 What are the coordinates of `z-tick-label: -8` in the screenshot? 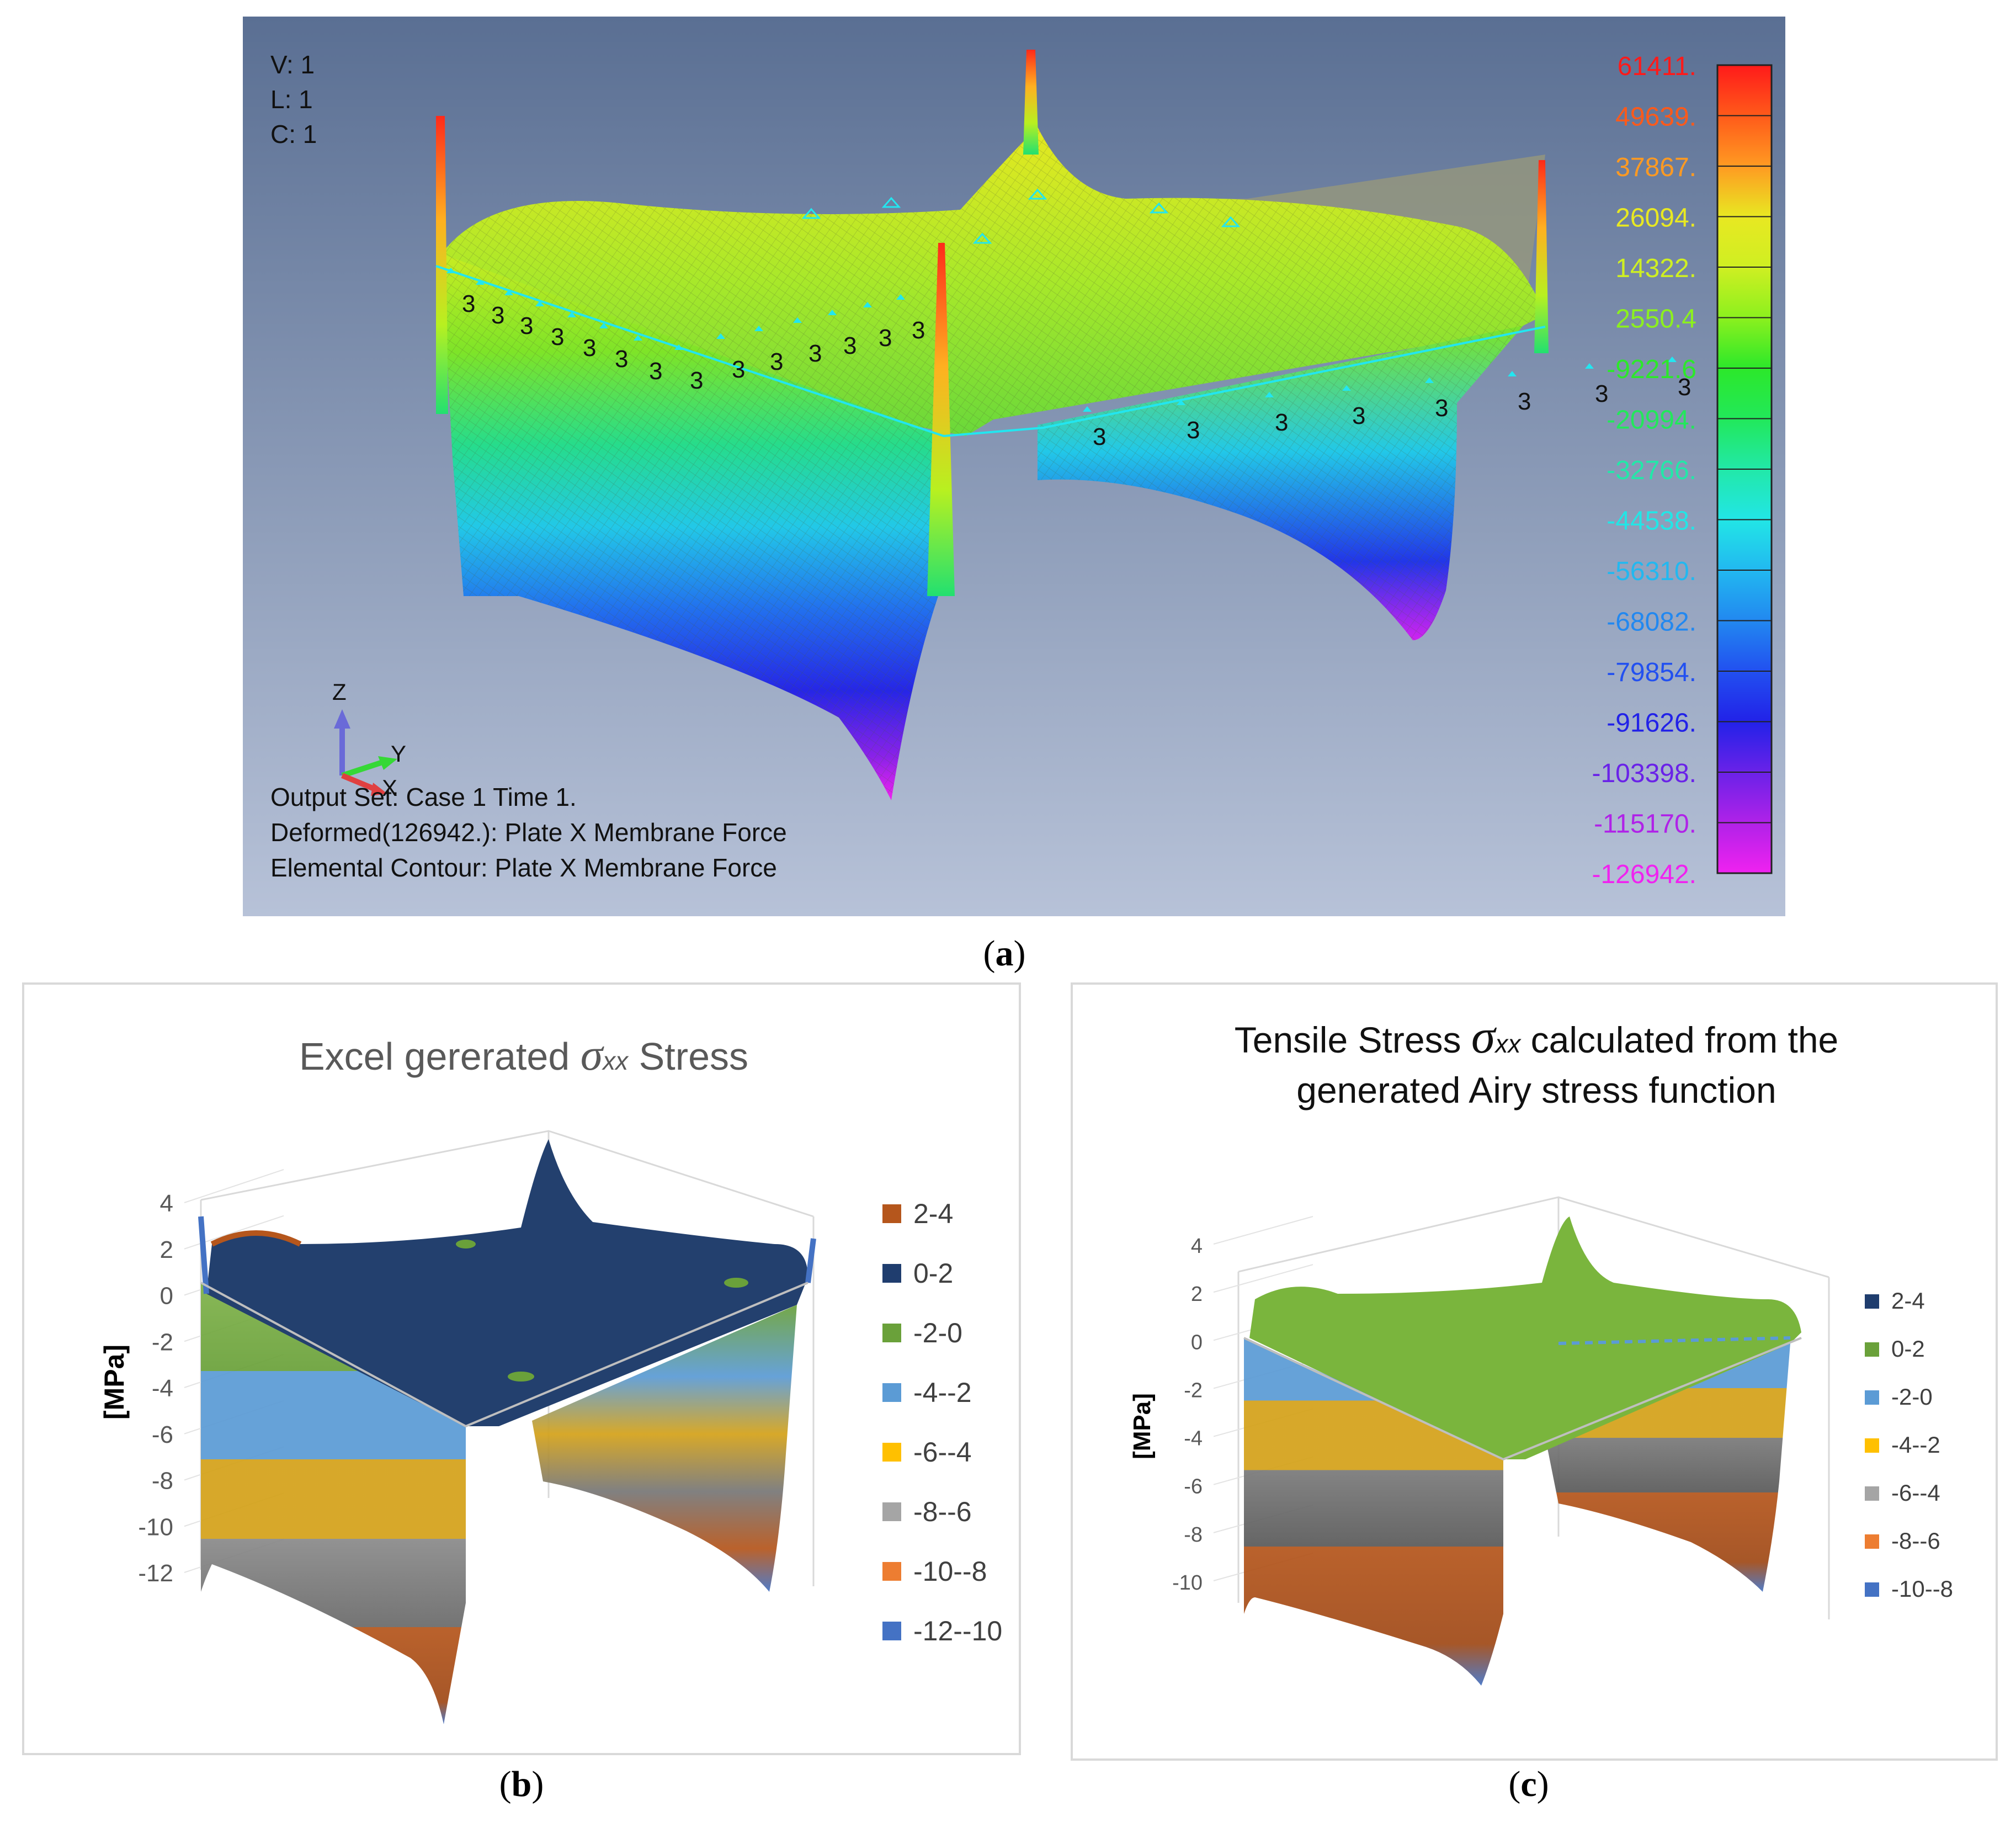 It's located at (1193, 1535).